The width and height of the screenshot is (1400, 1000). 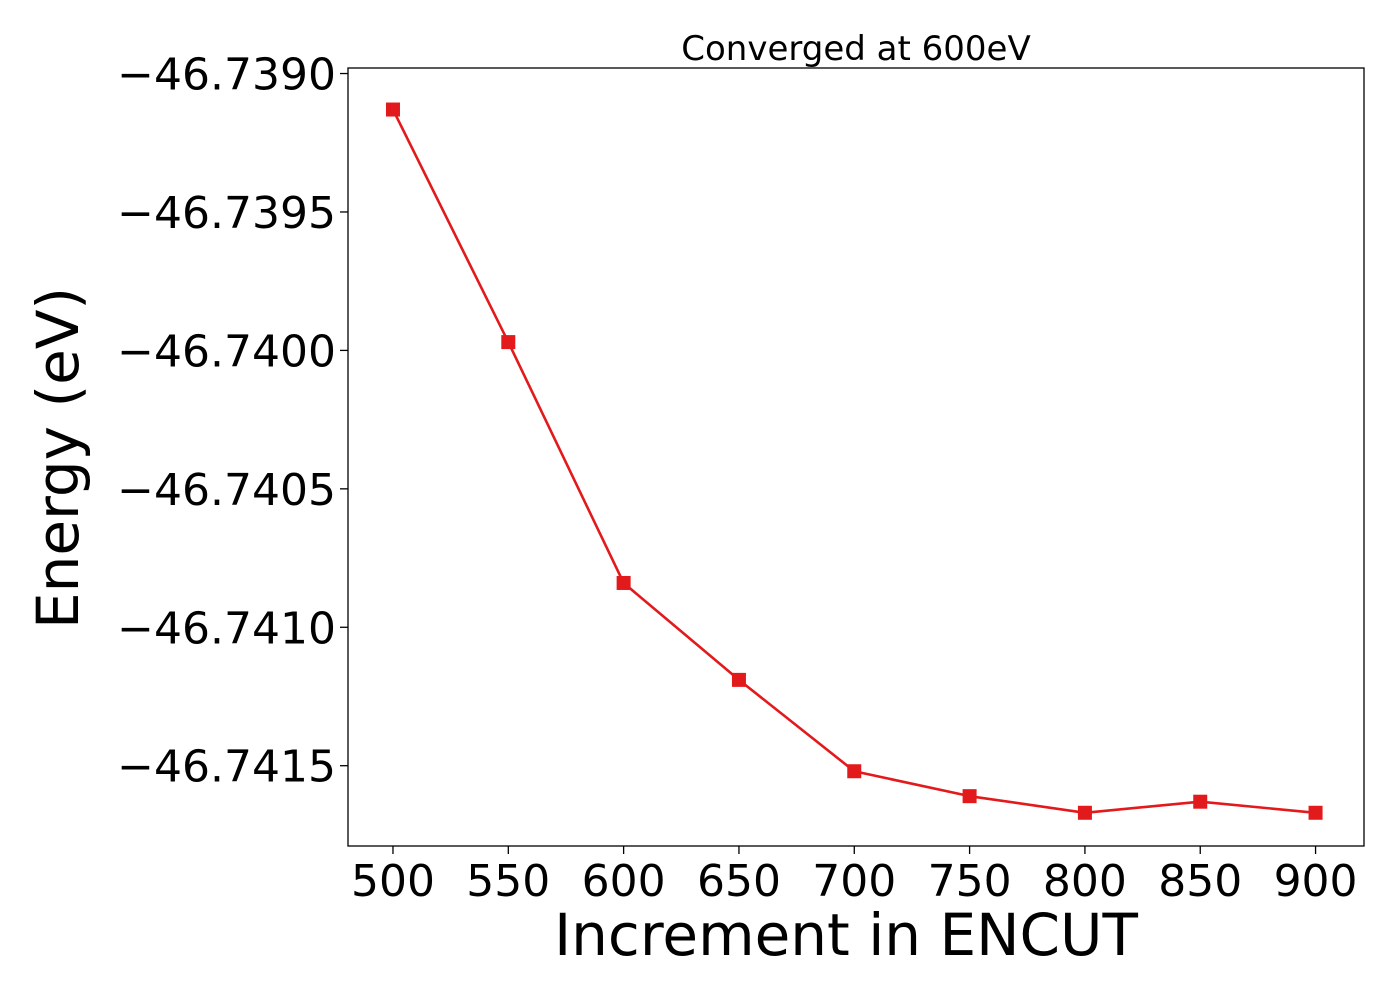 What do you see at coordinates (1085, 881) in the screenshot?
I see `x-tick-label: 800` at bounding box center [1085, 881].